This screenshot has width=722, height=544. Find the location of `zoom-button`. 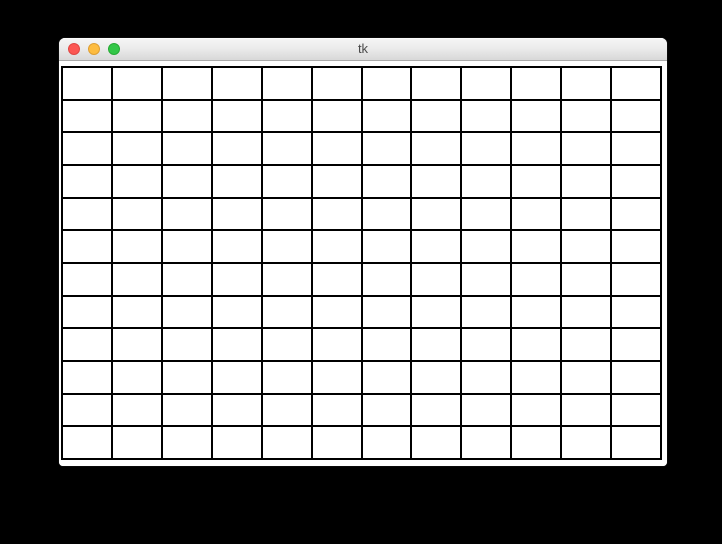

zoom-button is located at coordinates (114, 49).